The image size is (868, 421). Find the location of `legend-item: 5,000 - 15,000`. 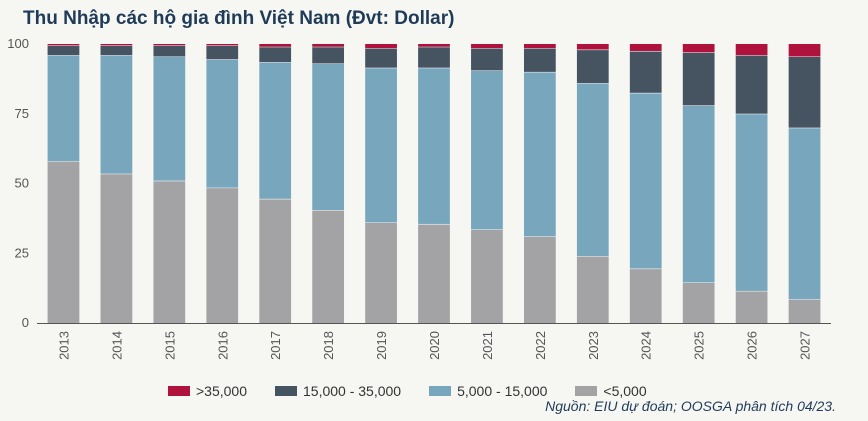

legend-item: 5,000 - 15,000 is located at coordinates (488, 391).